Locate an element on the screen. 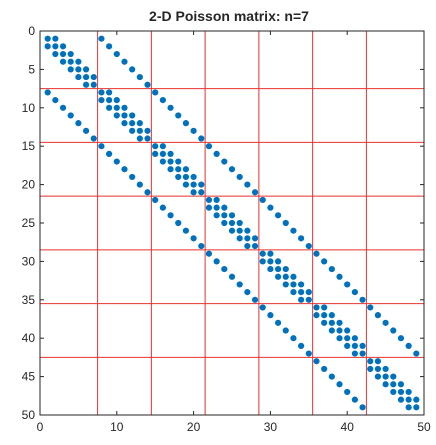 The height and width of the screenshot is (445, 436). y-tick-label-5: 5 is located at coordinates (31, 69).